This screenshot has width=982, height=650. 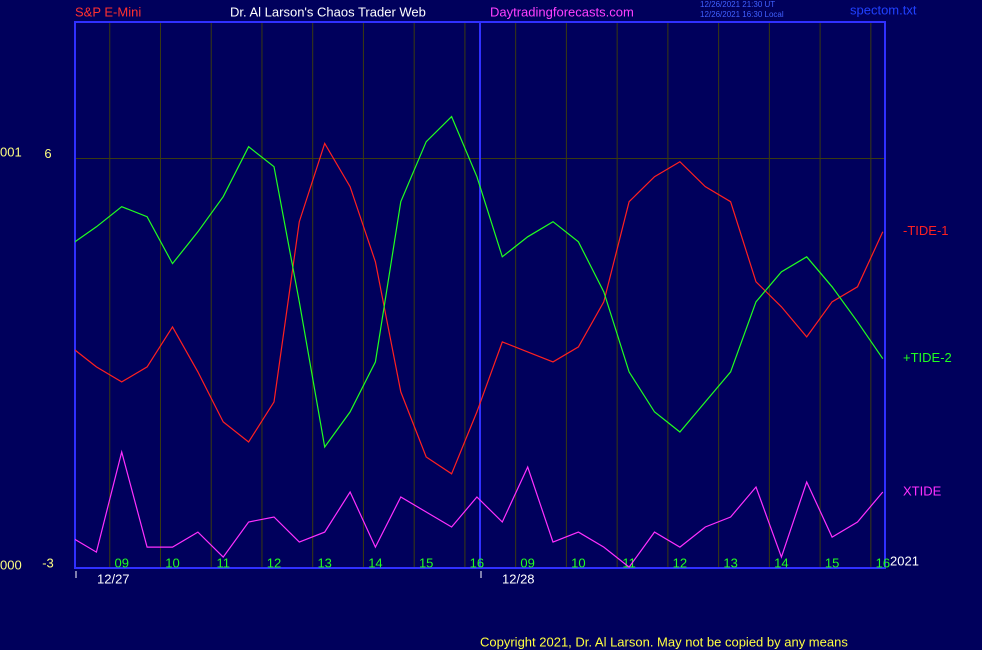 I want to click on series-label: XTIDE, so click(x=922, y=490).